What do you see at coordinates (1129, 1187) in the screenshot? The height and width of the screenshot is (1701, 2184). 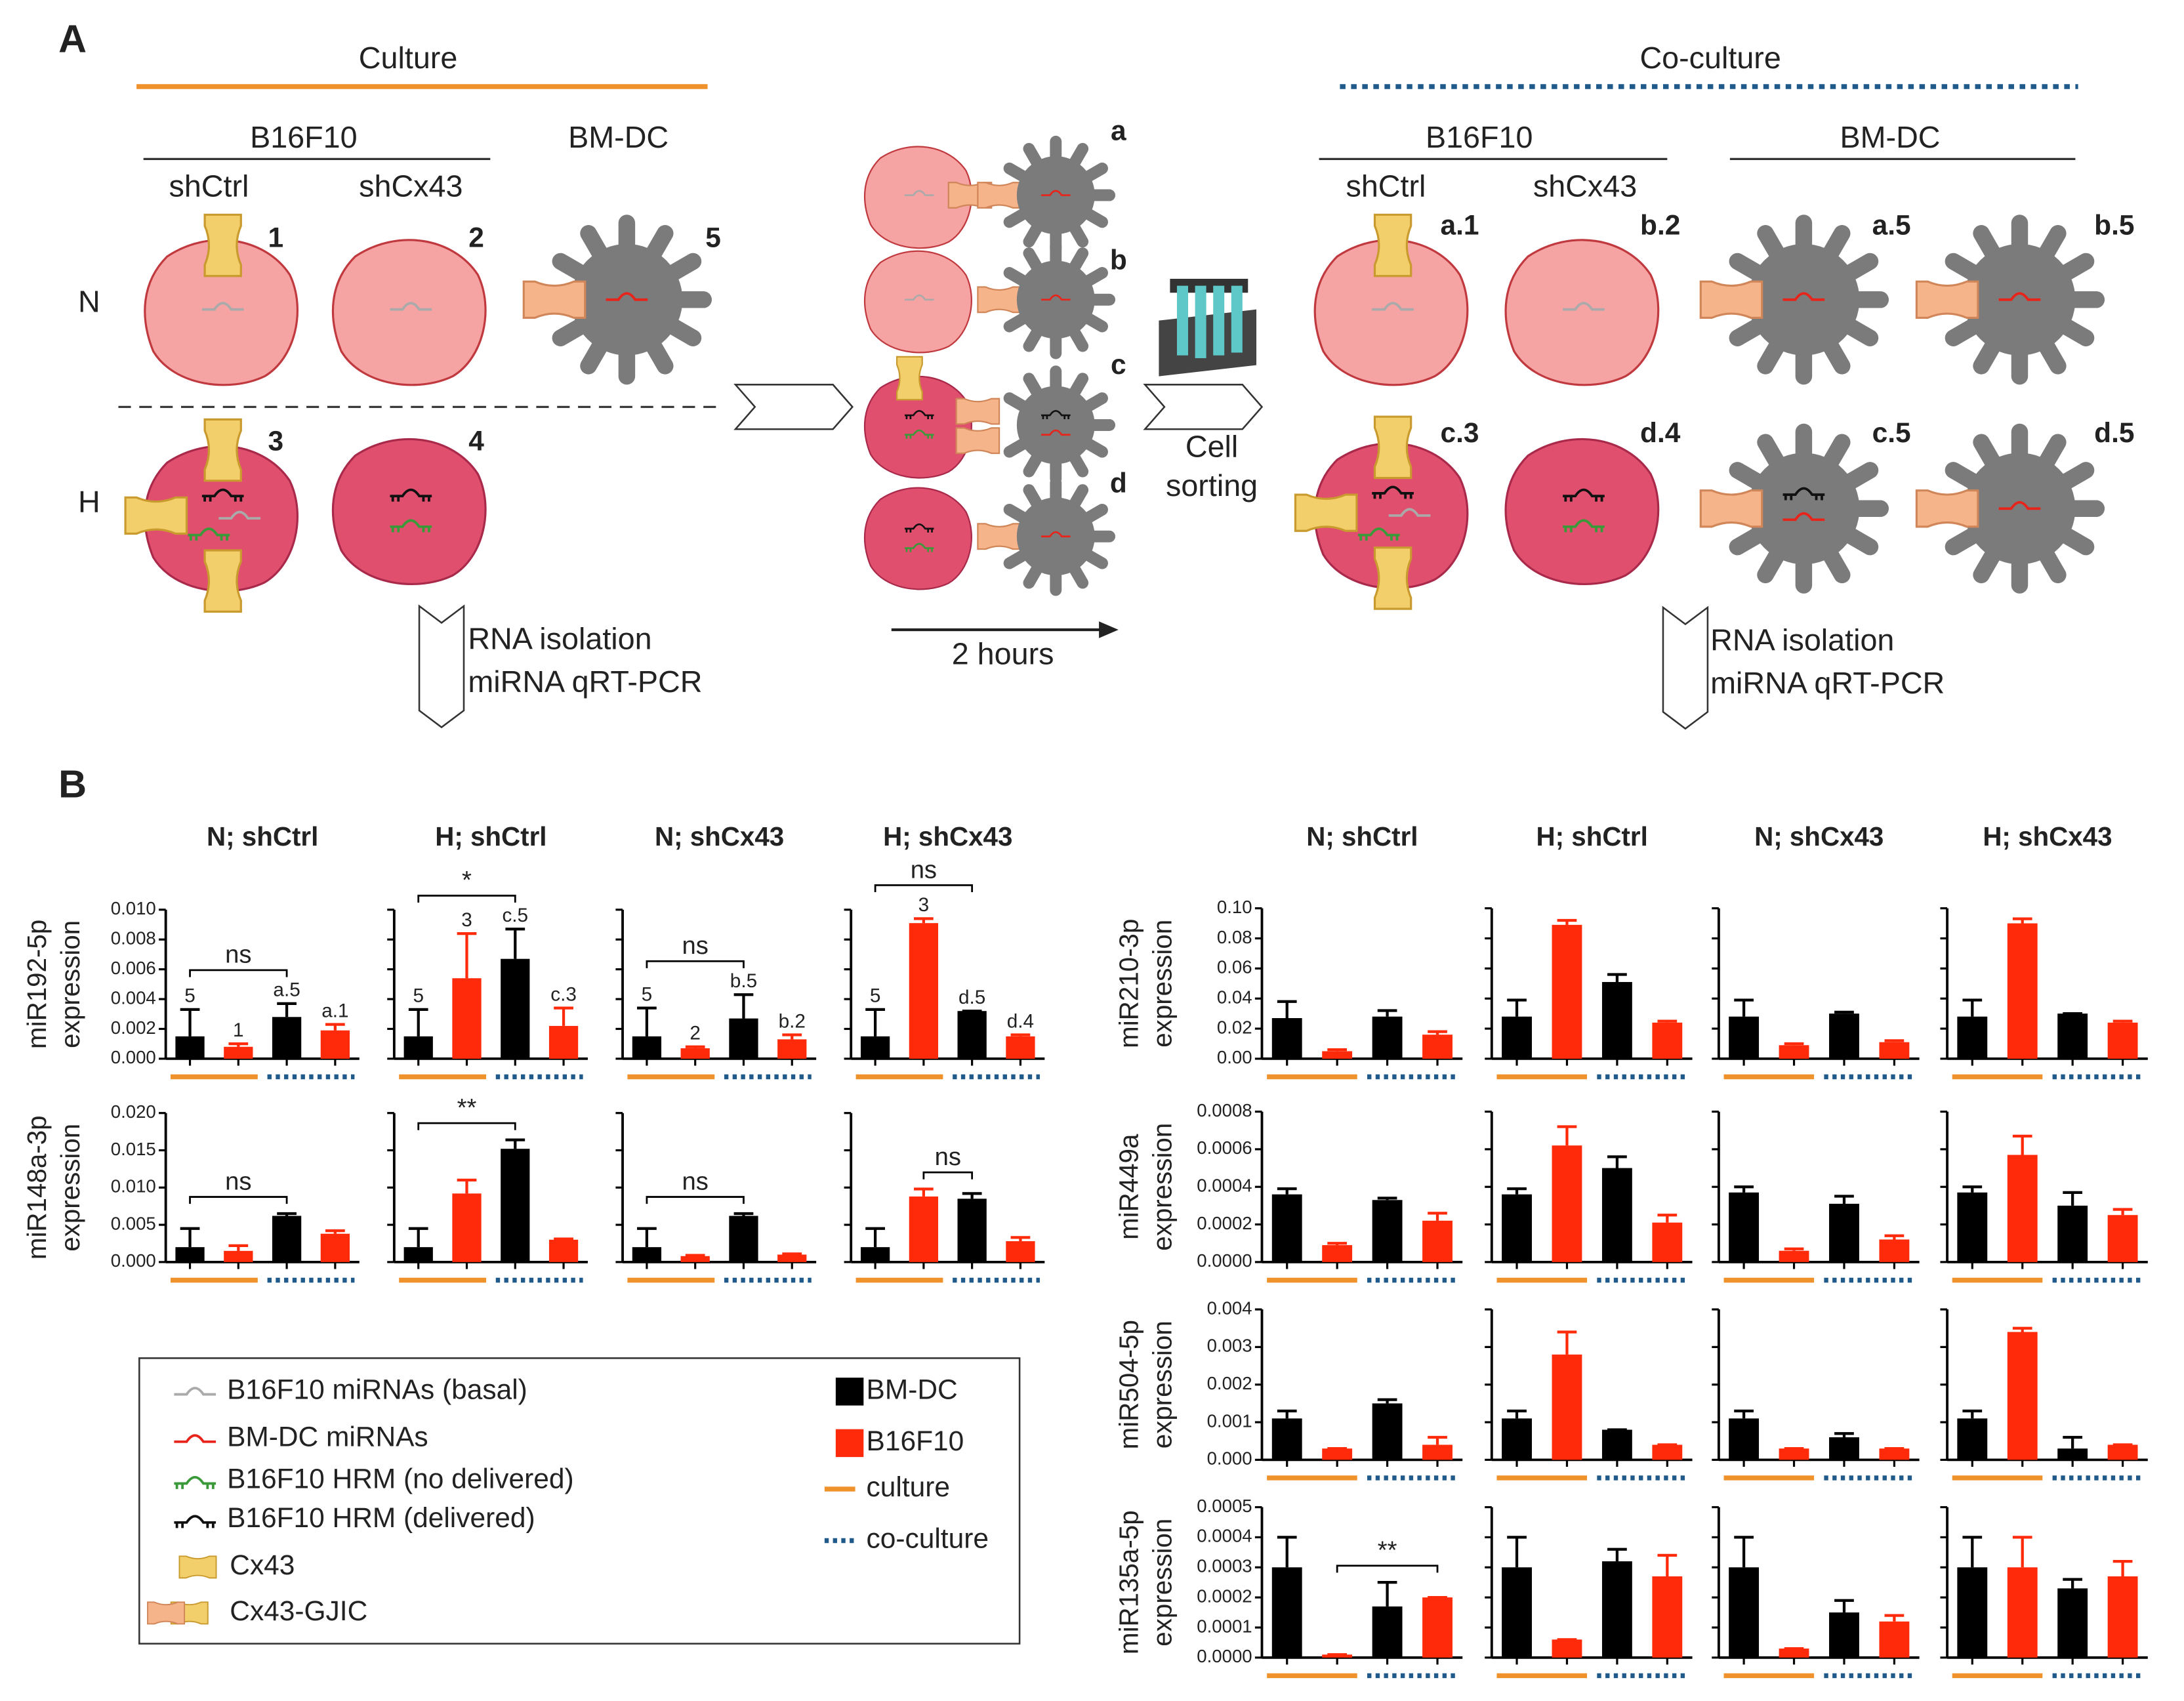 I see `y-axis-label: miR449a` at bounding box center [1129, 1187].